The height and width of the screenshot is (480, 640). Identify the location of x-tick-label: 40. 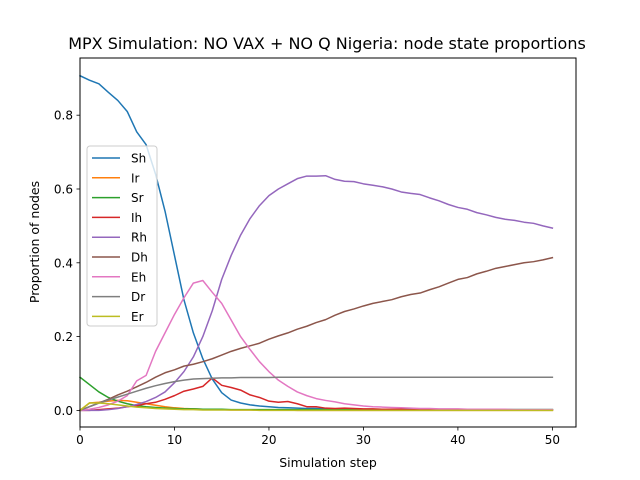
(457, 440).